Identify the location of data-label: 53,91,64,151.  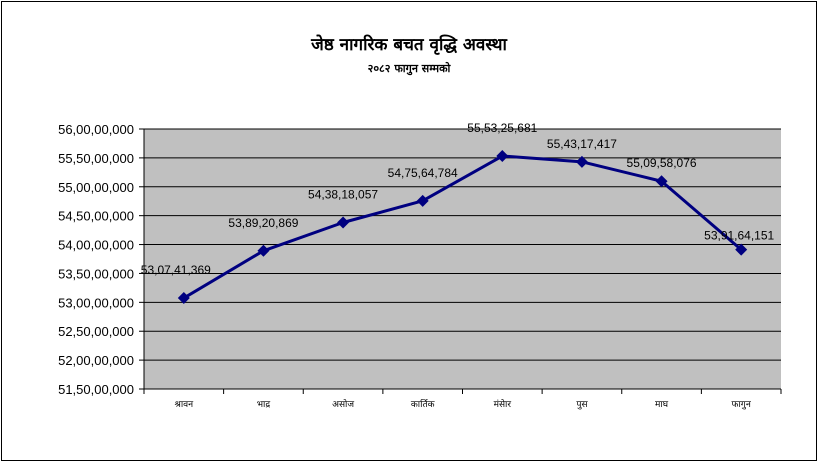
(739, 236).